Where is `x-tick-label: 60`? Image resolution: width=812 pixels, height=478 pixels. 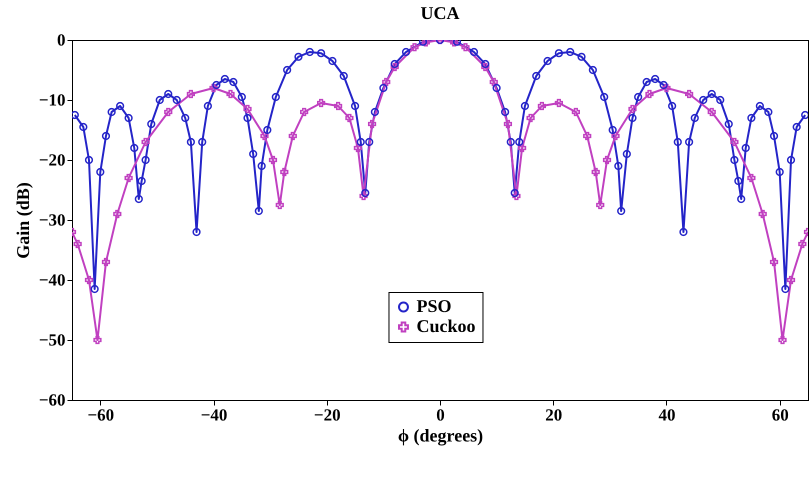 x-tick-label: 60 is located at coordinates (780, 415).